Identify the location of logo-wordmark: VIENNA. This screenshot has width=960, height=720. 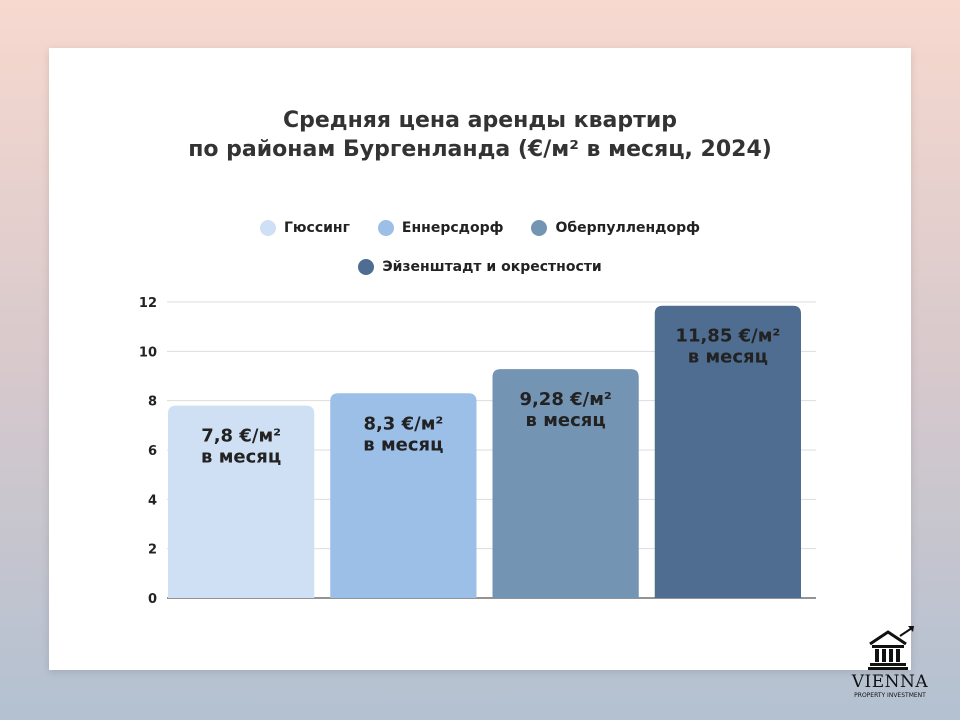
(890, 682).